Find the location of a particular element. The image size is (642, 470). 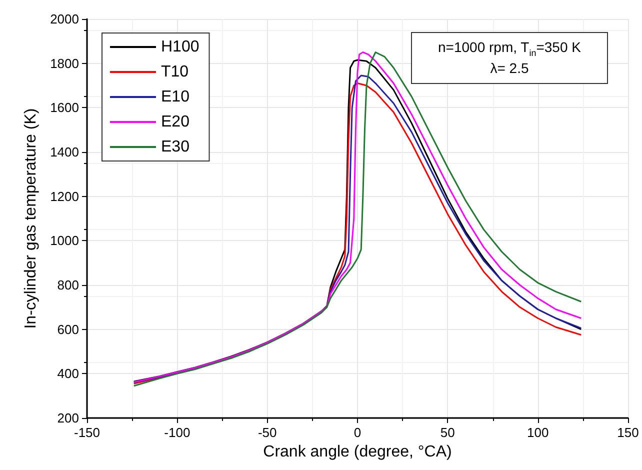

x-tick-label: -150 is located at coordinates (87, 432).